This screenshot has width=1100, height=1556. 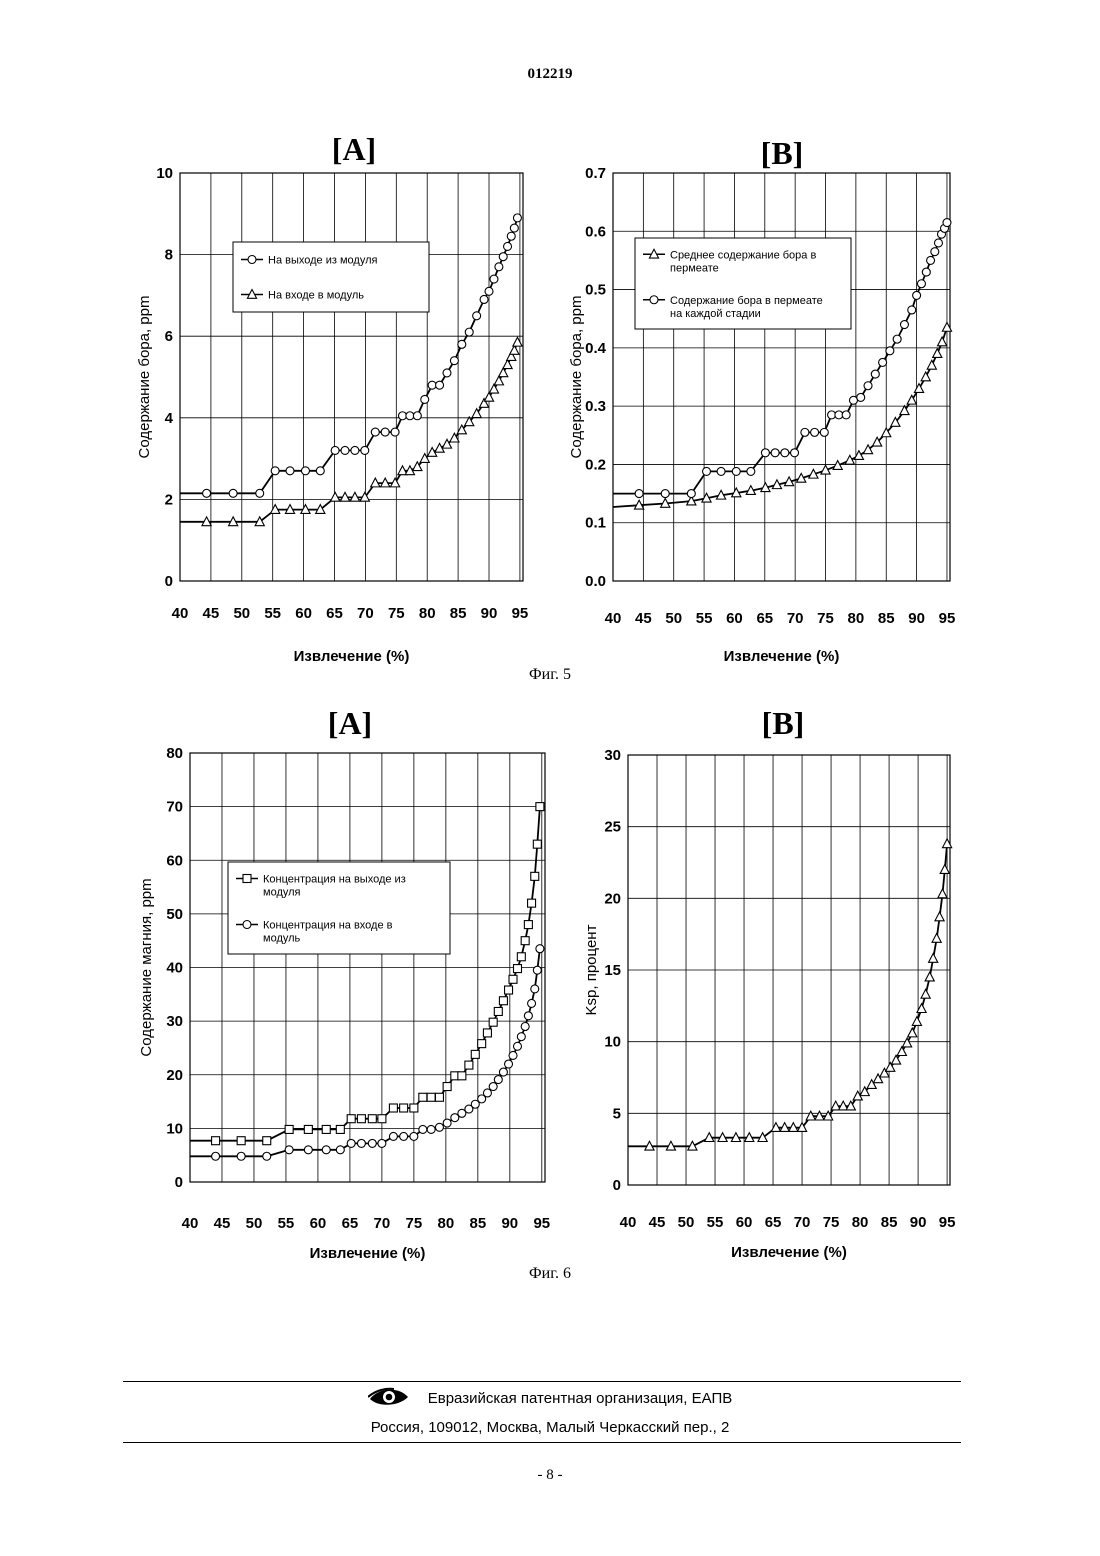 What do you see at coordinates (282, 939) in the screenshot?
I see `legend-label: модуль` at bounding box center [282, 939].